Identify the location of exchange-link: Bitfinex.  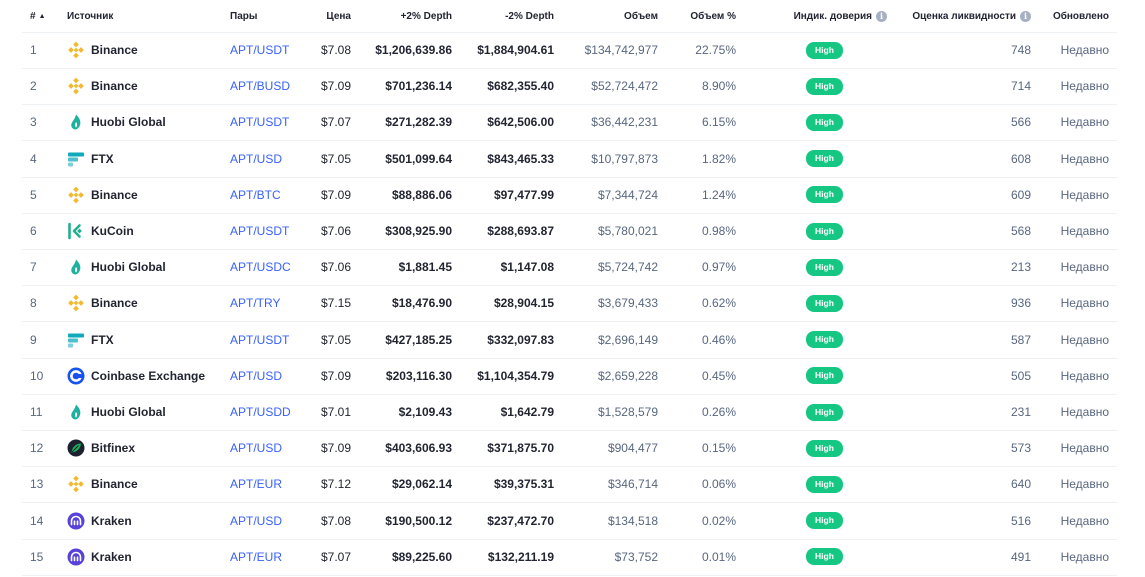
(147, 448).